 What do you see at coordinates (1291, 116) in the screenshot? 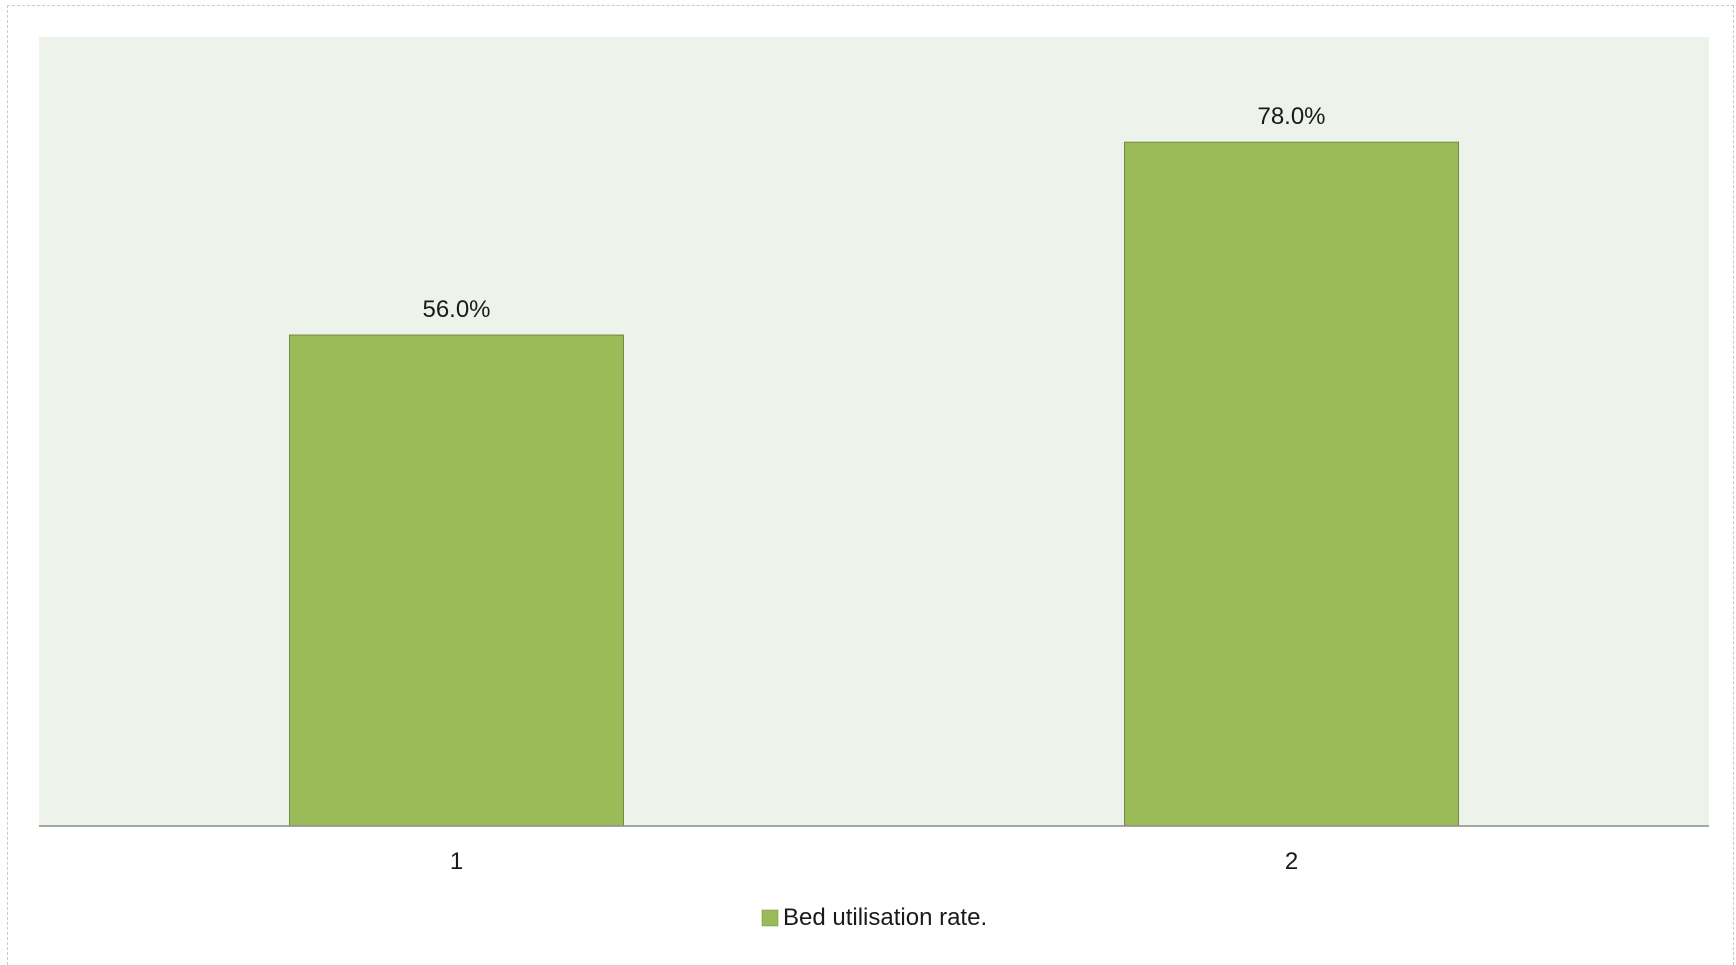
I see `data-label-2: 78.0%` at bounding box center [1291, 116].